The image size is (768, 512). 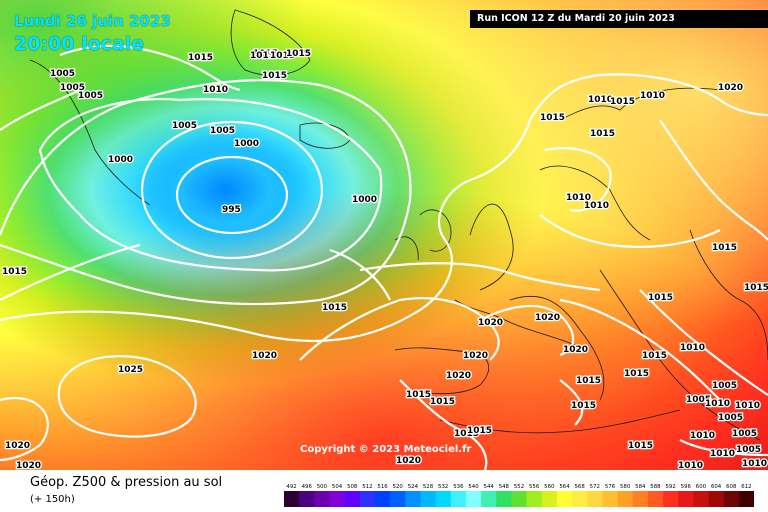 What do you see at coordinates (307, 487) in the screenshot?
I see `scale-tick-label: 496` at bounding box center [307, 487].